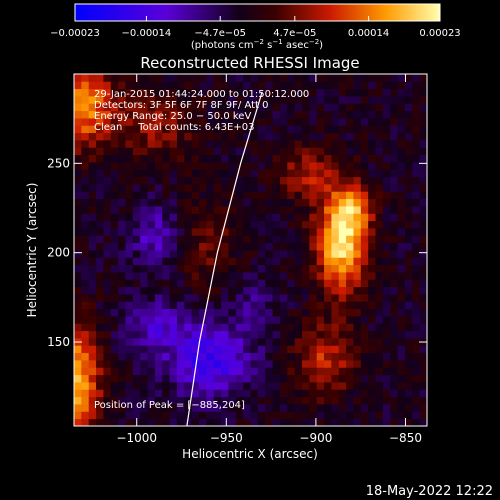  I want to click on annotation-time-range: 29-Jan-2015 01:44:24.000 to 01:50:12.000, so click(201, 94).